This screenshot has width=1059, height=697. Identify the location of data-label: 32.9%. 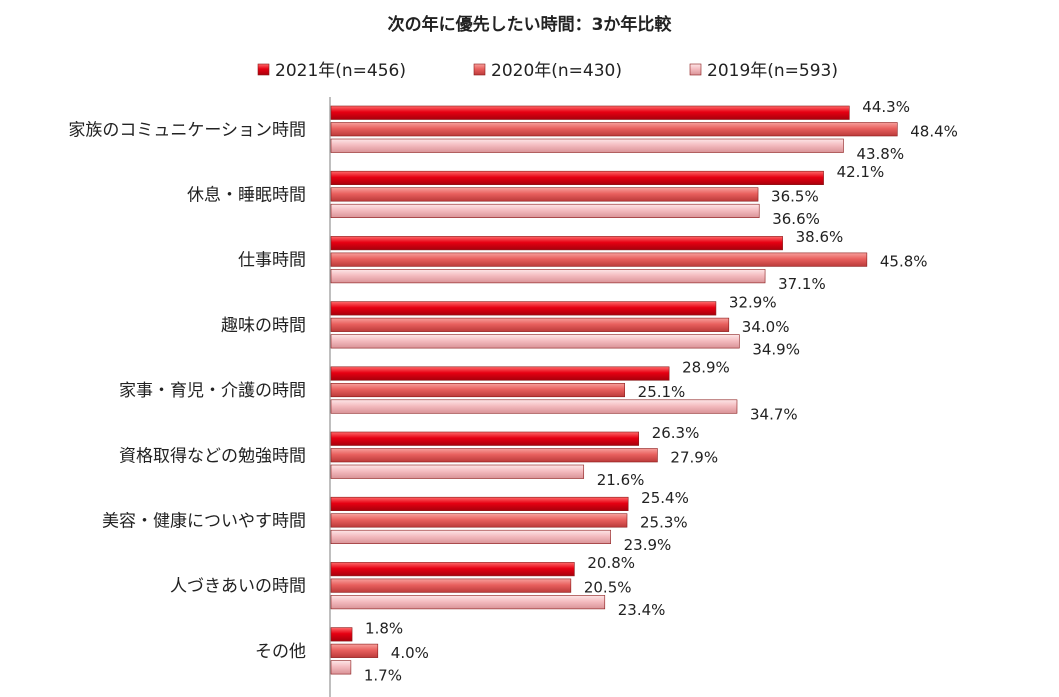
(753, 302).